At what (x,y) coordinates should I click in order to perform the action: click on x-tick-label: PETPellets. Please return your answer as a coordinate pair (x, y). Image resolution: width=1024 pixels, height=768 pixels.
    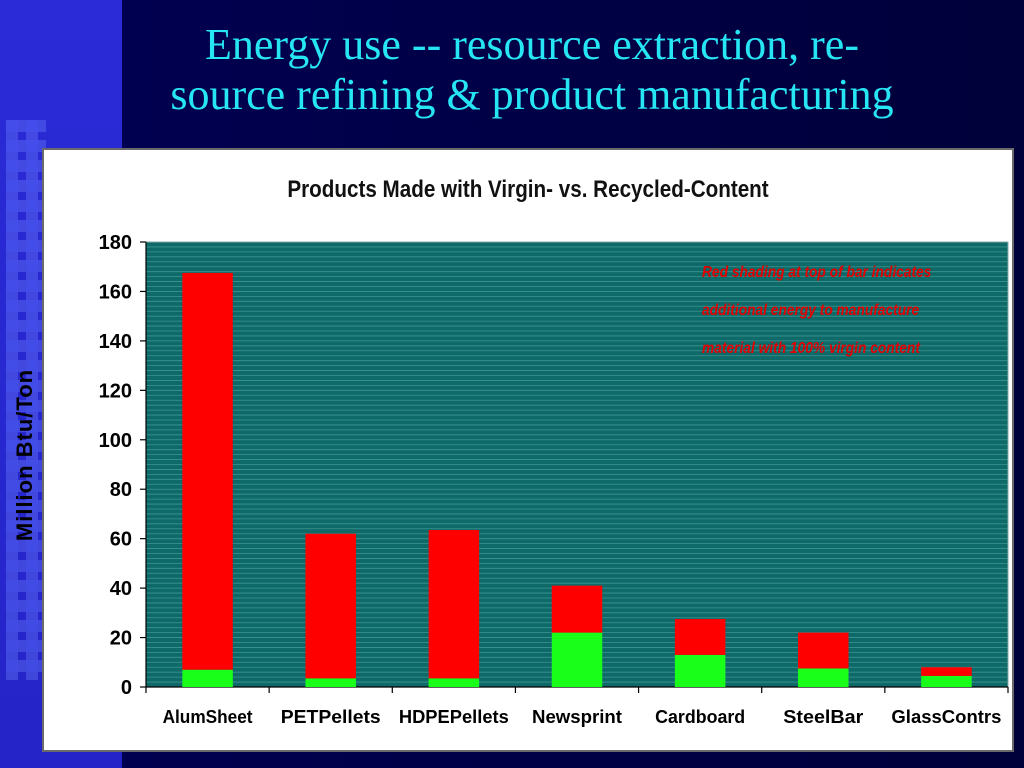
    Looking at the image, I should click on (331, 717).